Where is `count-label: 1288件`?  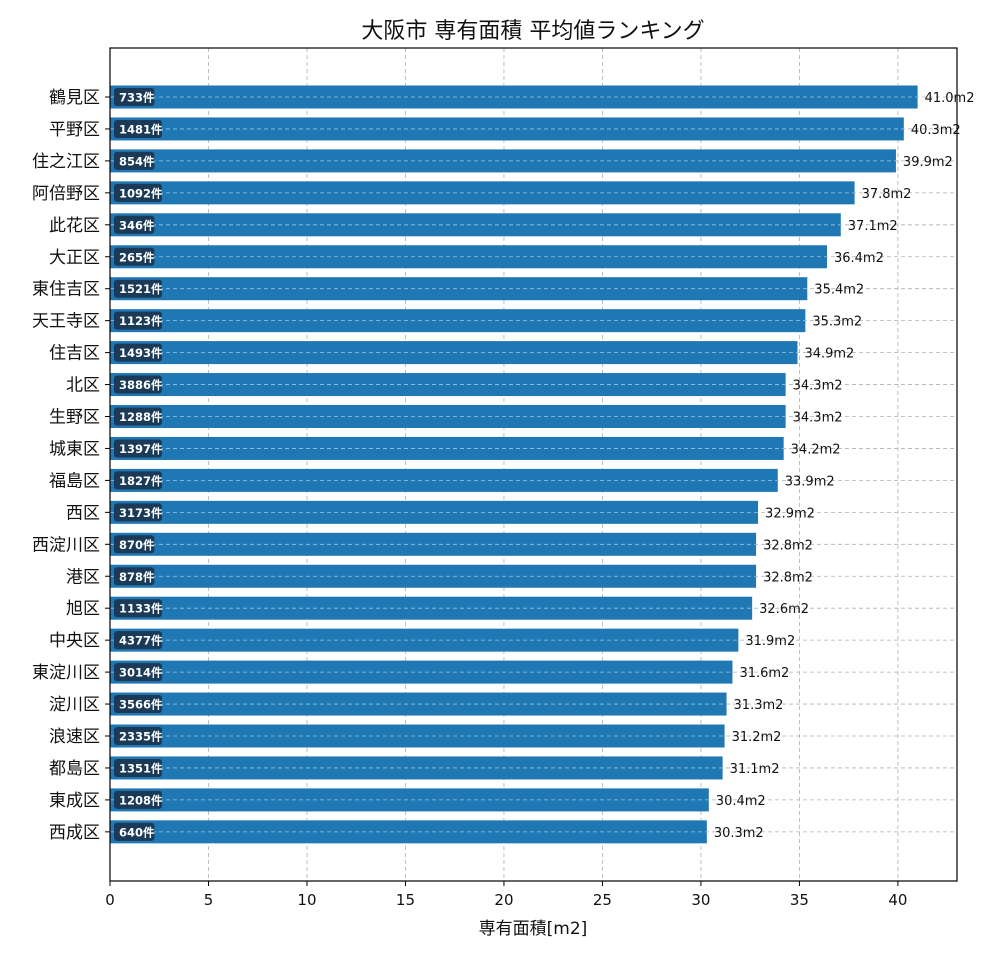 count-label: 1288件 is located at coordinates (141, 417).